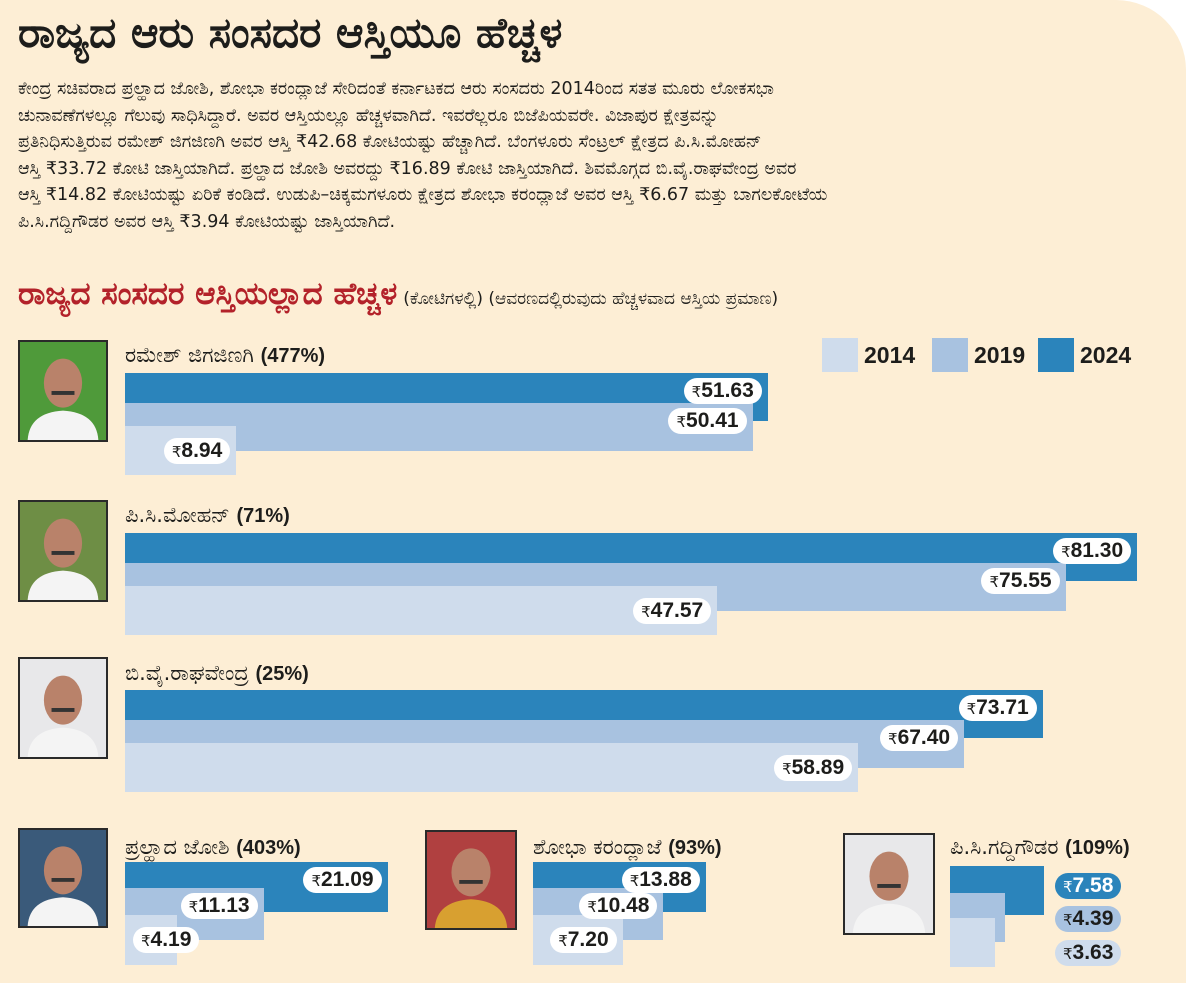 This screenshot has height=983, width=1200. I want to click on mp-name-label: ಪ್ರಲ್ಹಾದ ಜೋಶಿ (403%), so click(213, 847).